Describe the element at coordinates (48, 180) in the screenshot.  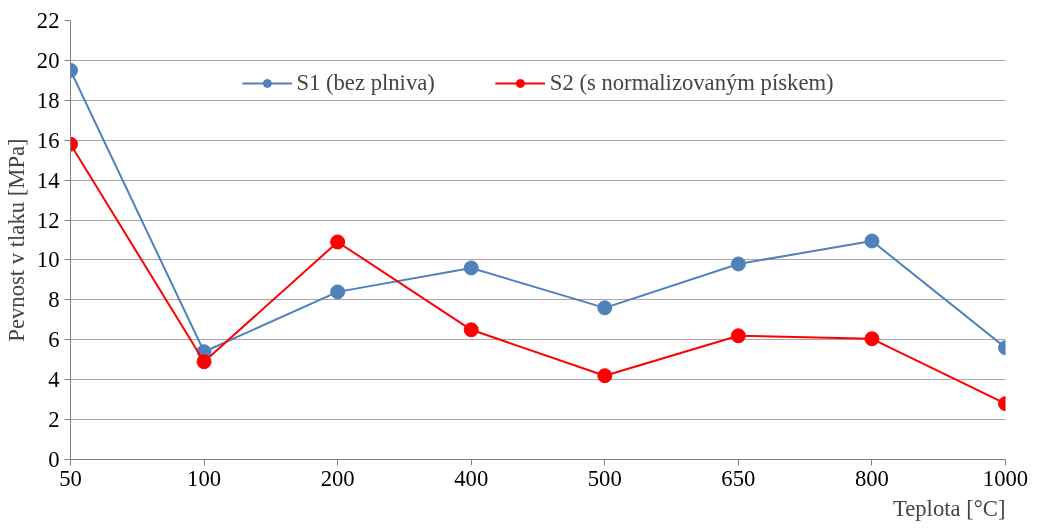
I see `y-tick-label: 14` at that location.